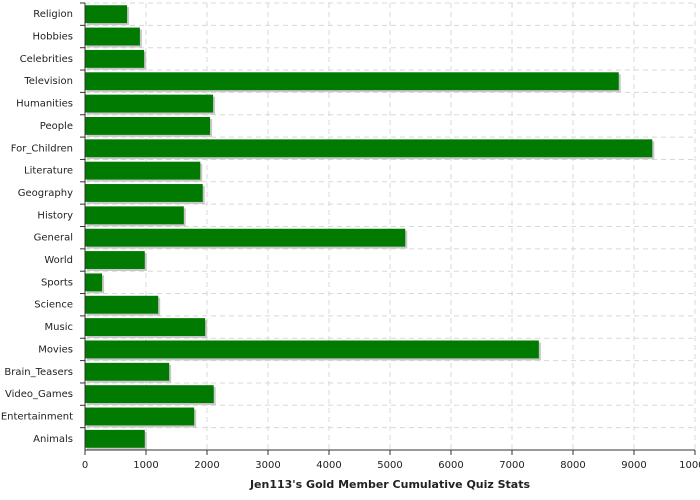 Image resolution: width=700 pixels, height=500 pixels. I want to click on y-tick-label: People, so click(56, 126).